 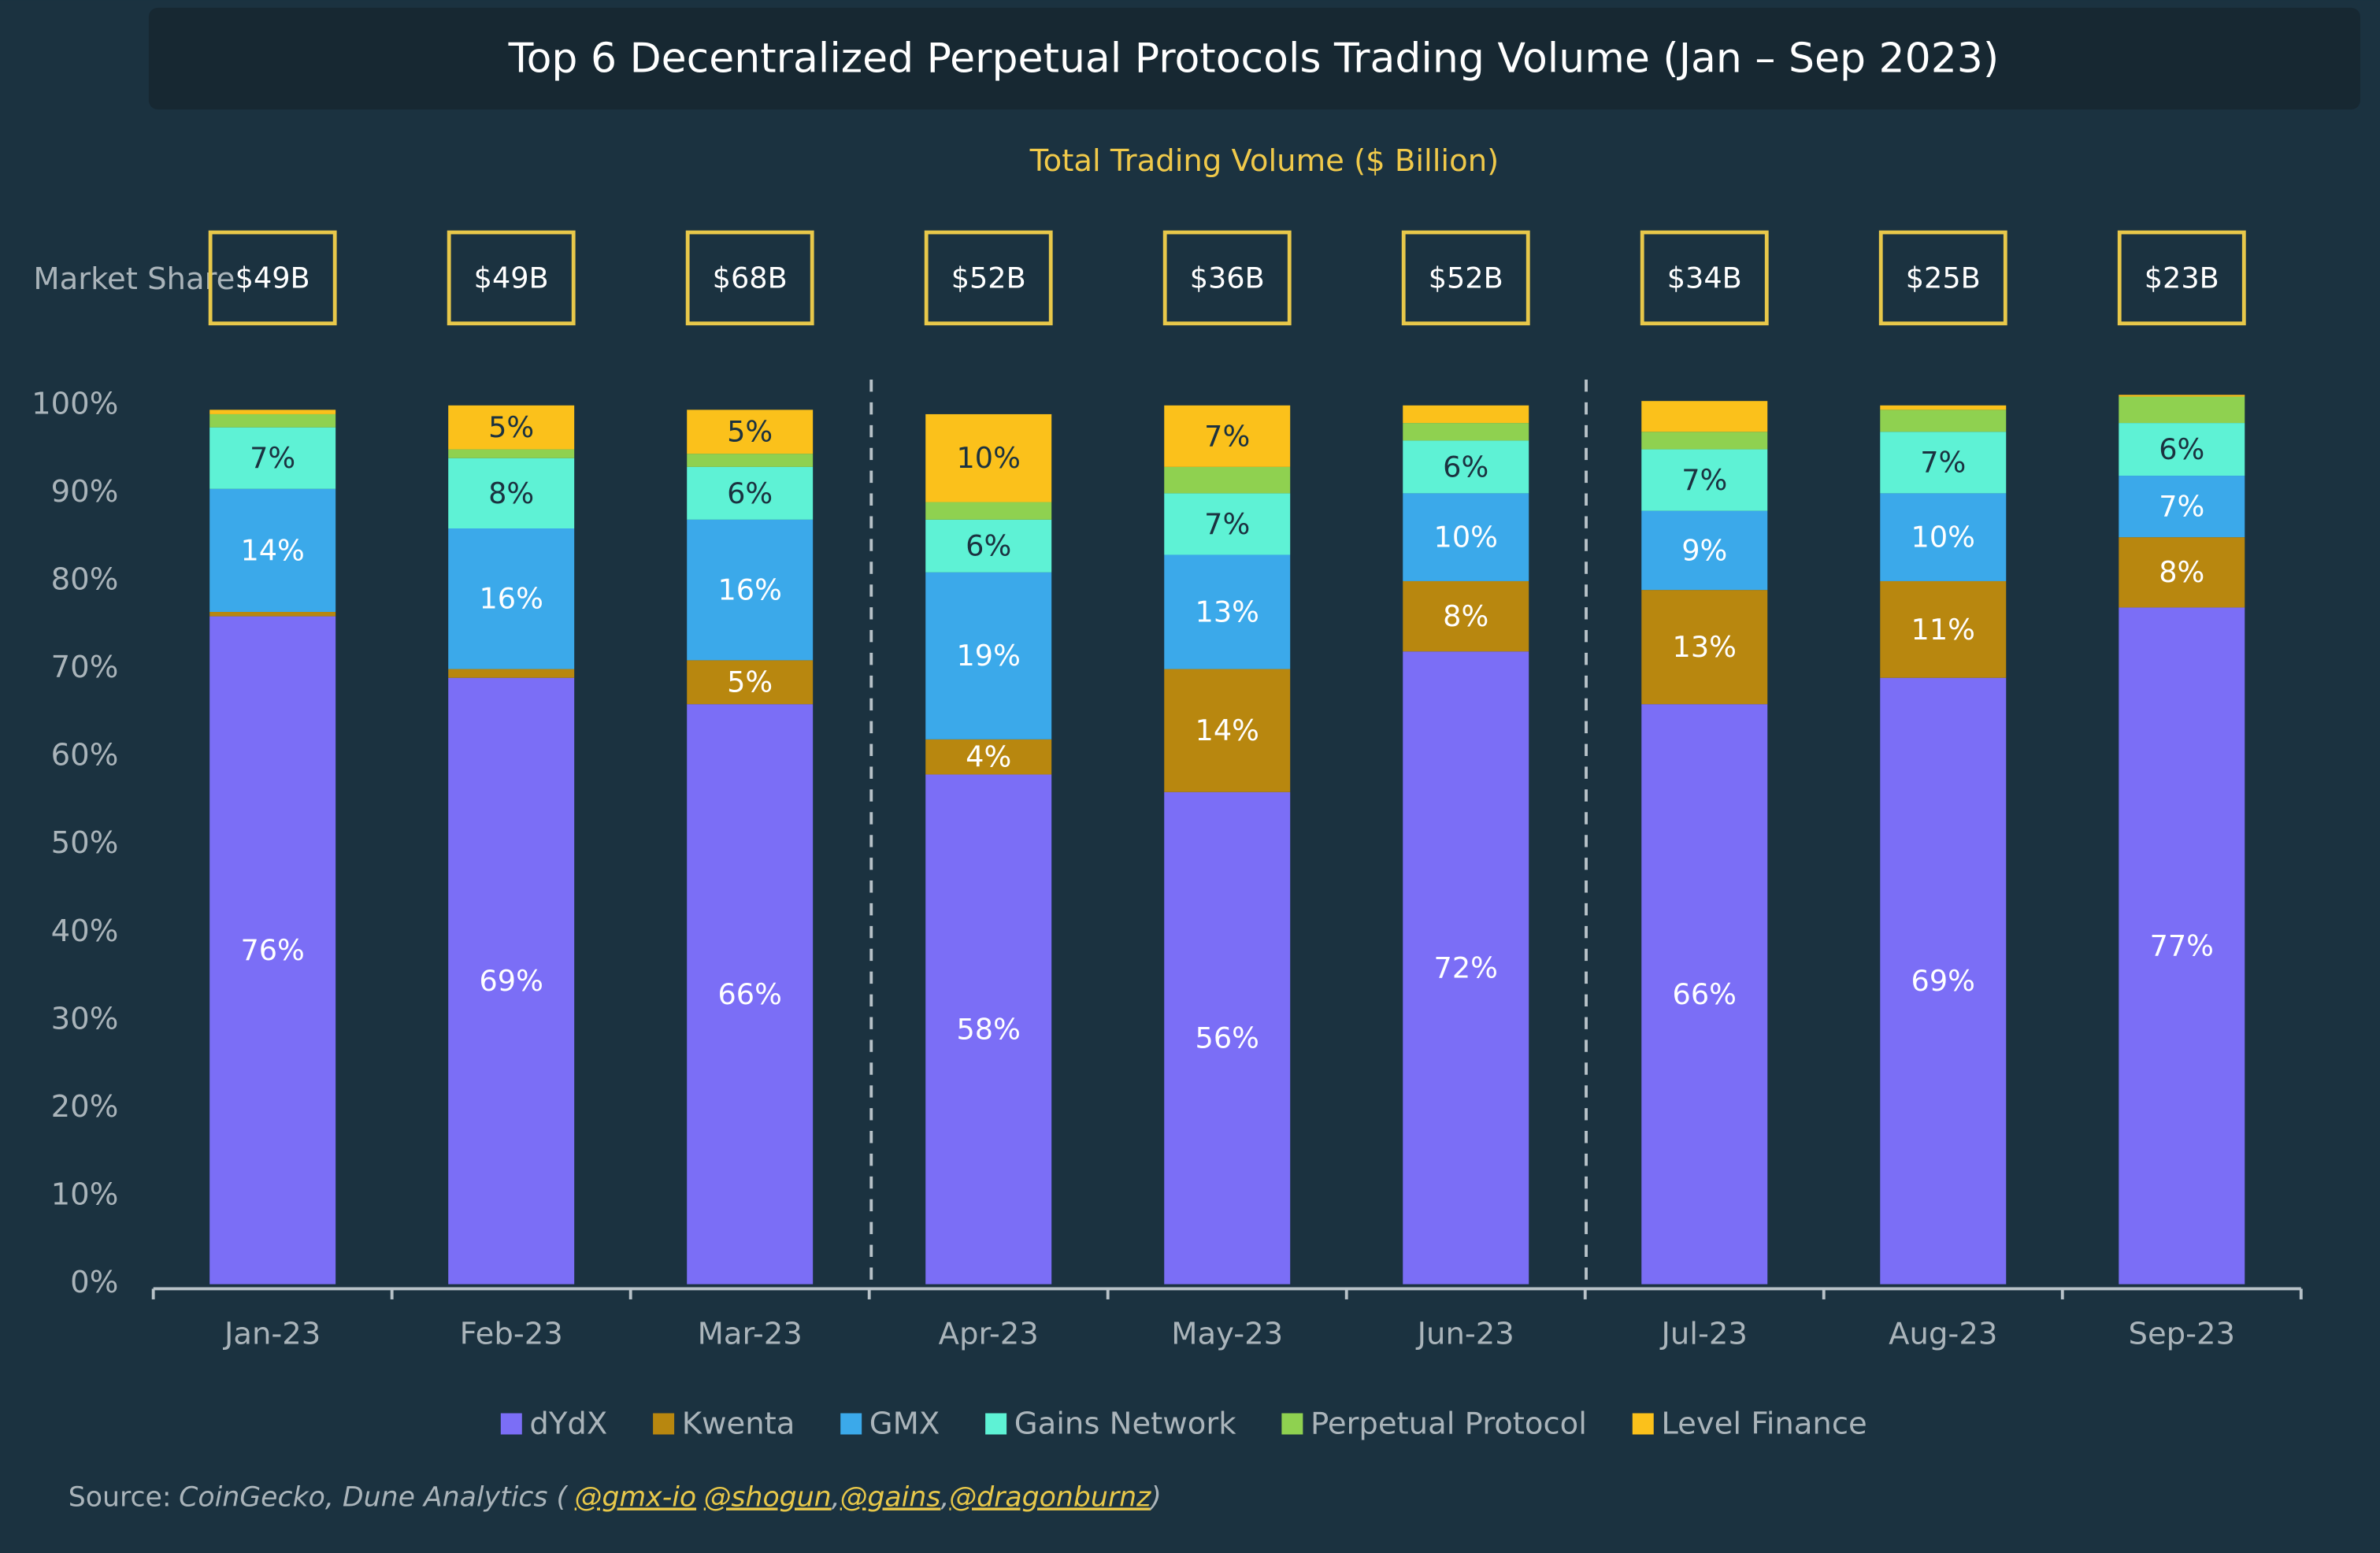 I want to click on source-link: @shogun, so click(x=768, y=1497).